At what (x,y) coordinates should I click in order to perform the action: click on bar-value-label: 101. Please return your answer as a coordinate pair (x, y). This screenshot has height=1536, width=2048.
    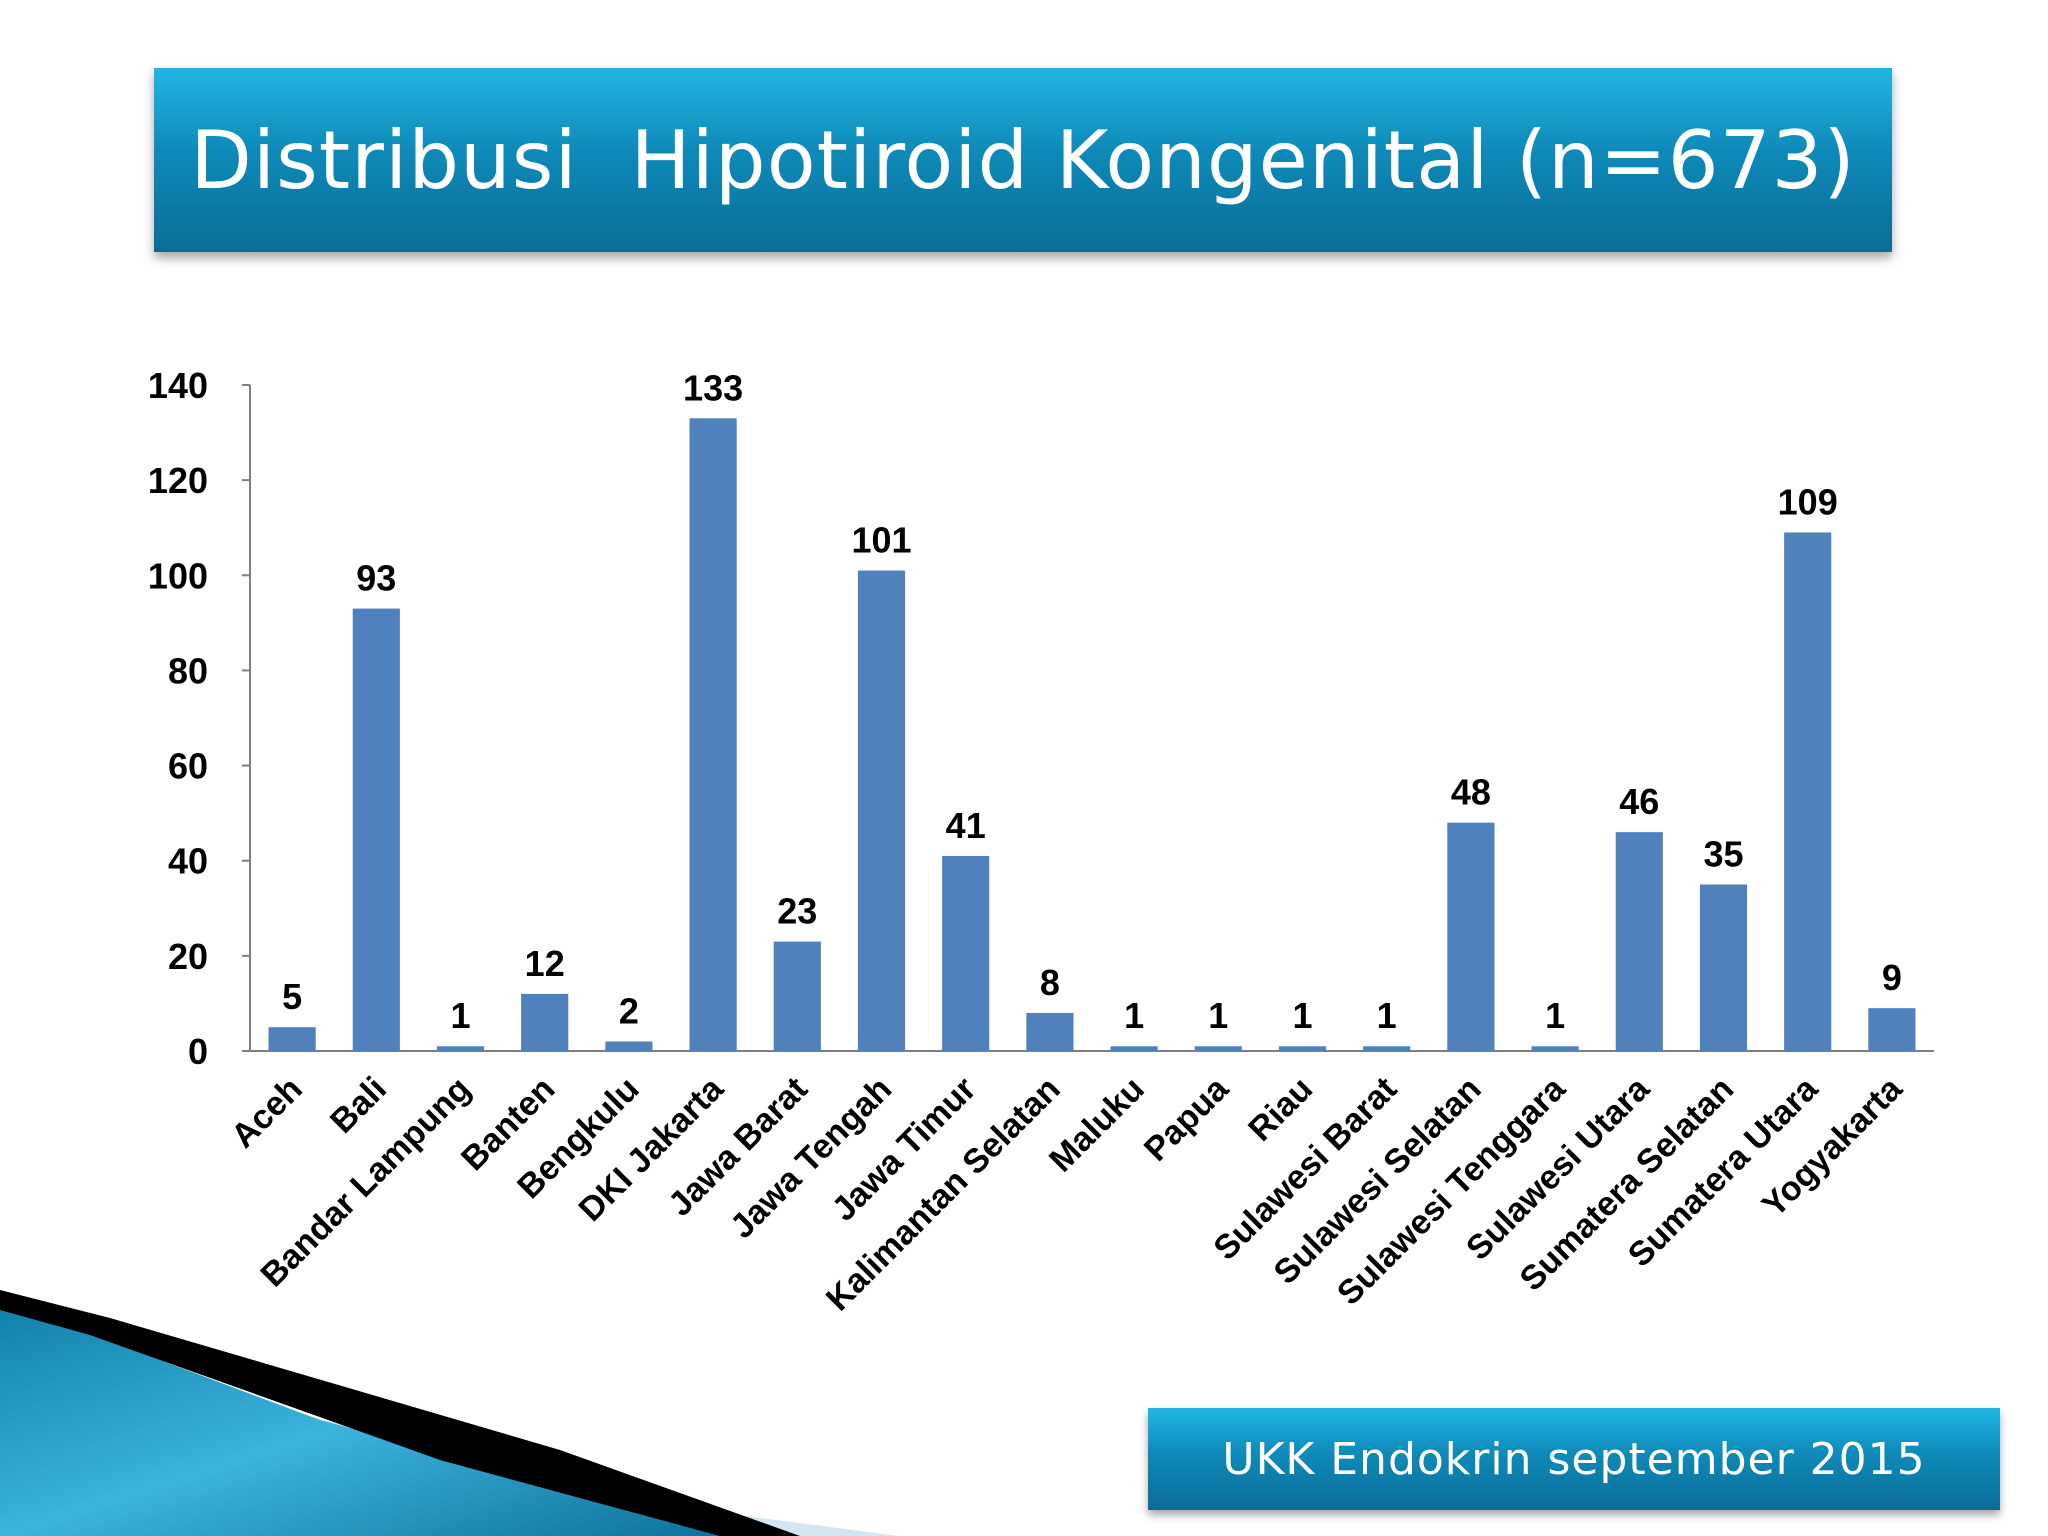
    Looking at the image, I should click on (881, 540).